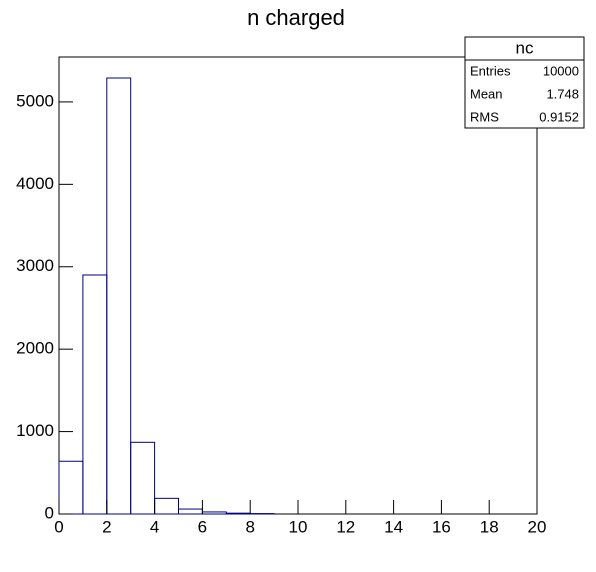 The height and width of the screenshot is (572, 596). What do you see at coordinates (484, 116) in the screenshot?
I see `stats-label: RMS` at bounding box center [484, 116].